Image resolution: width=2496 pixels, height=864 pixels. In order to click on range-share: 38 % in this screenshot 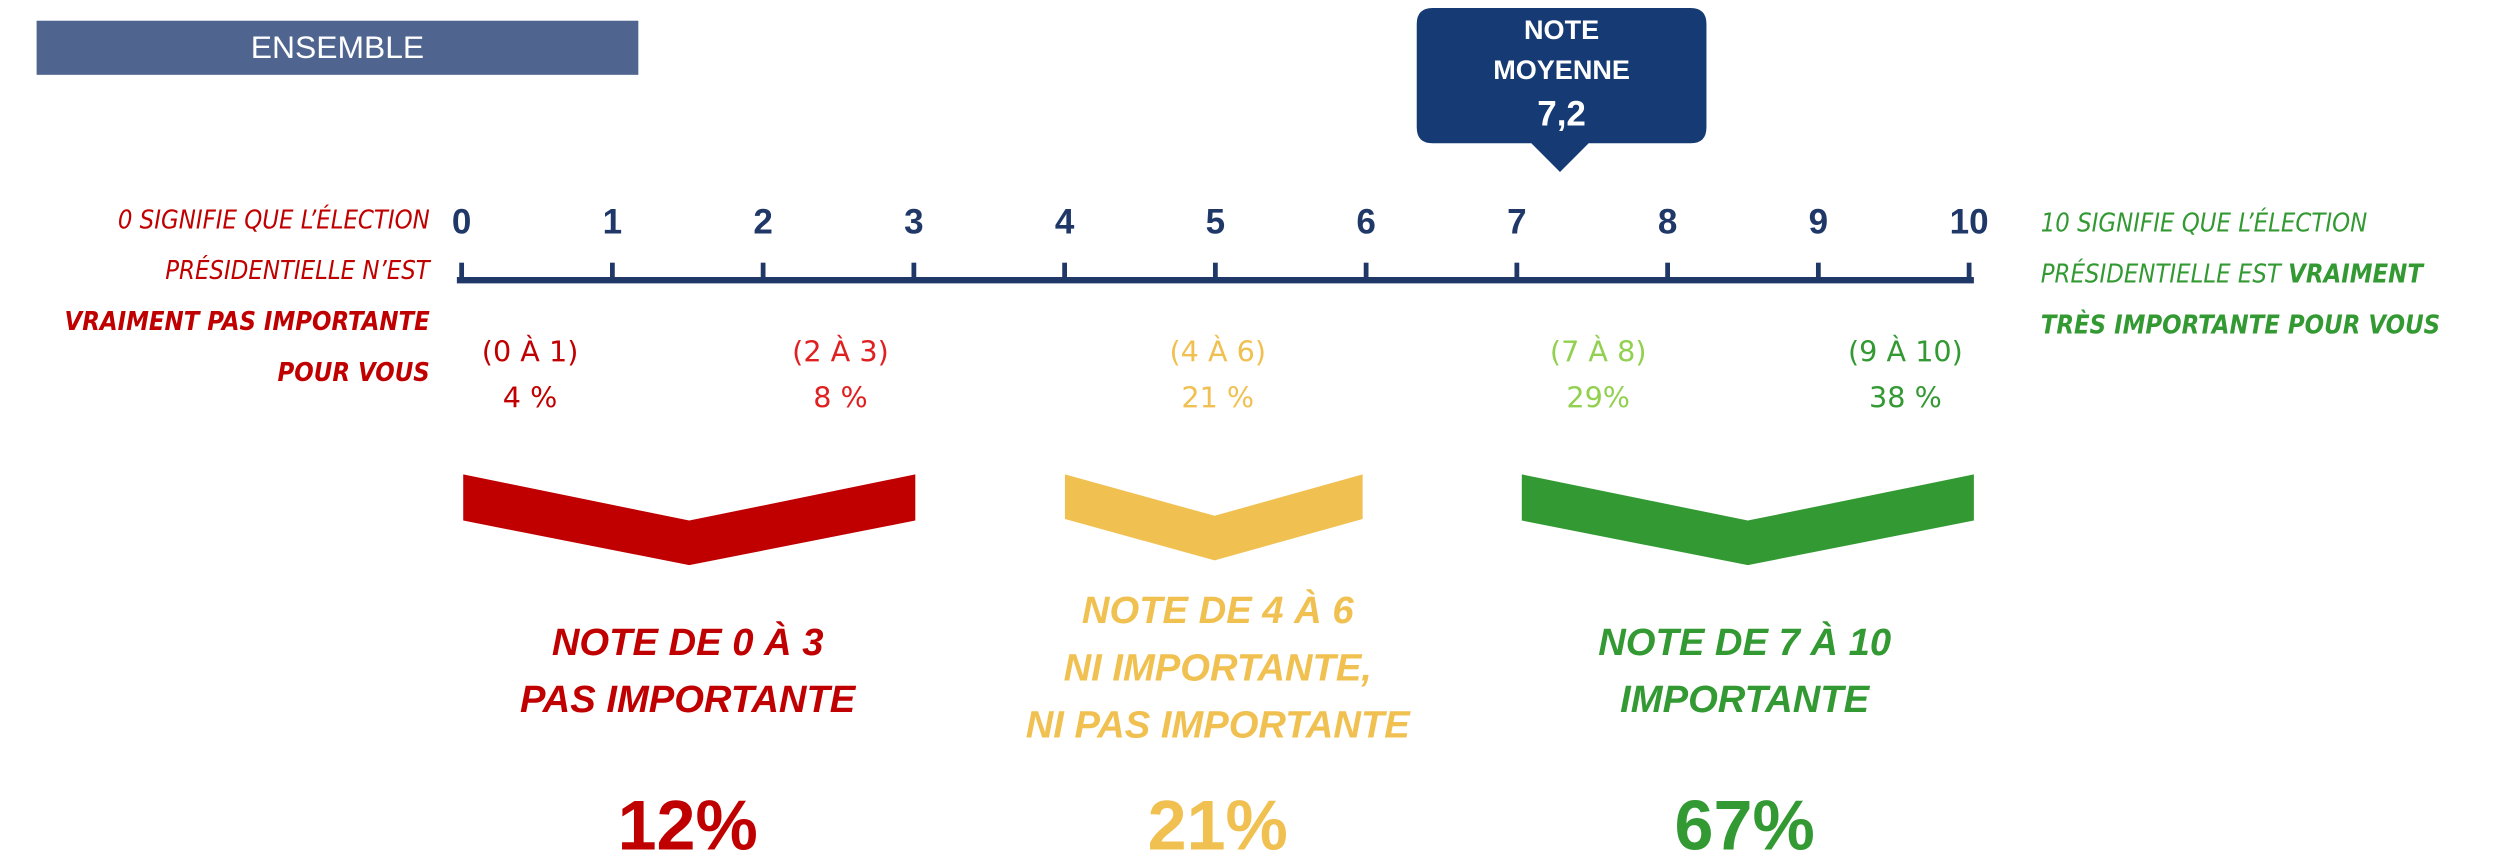, I will do `click(1905, 398)`.